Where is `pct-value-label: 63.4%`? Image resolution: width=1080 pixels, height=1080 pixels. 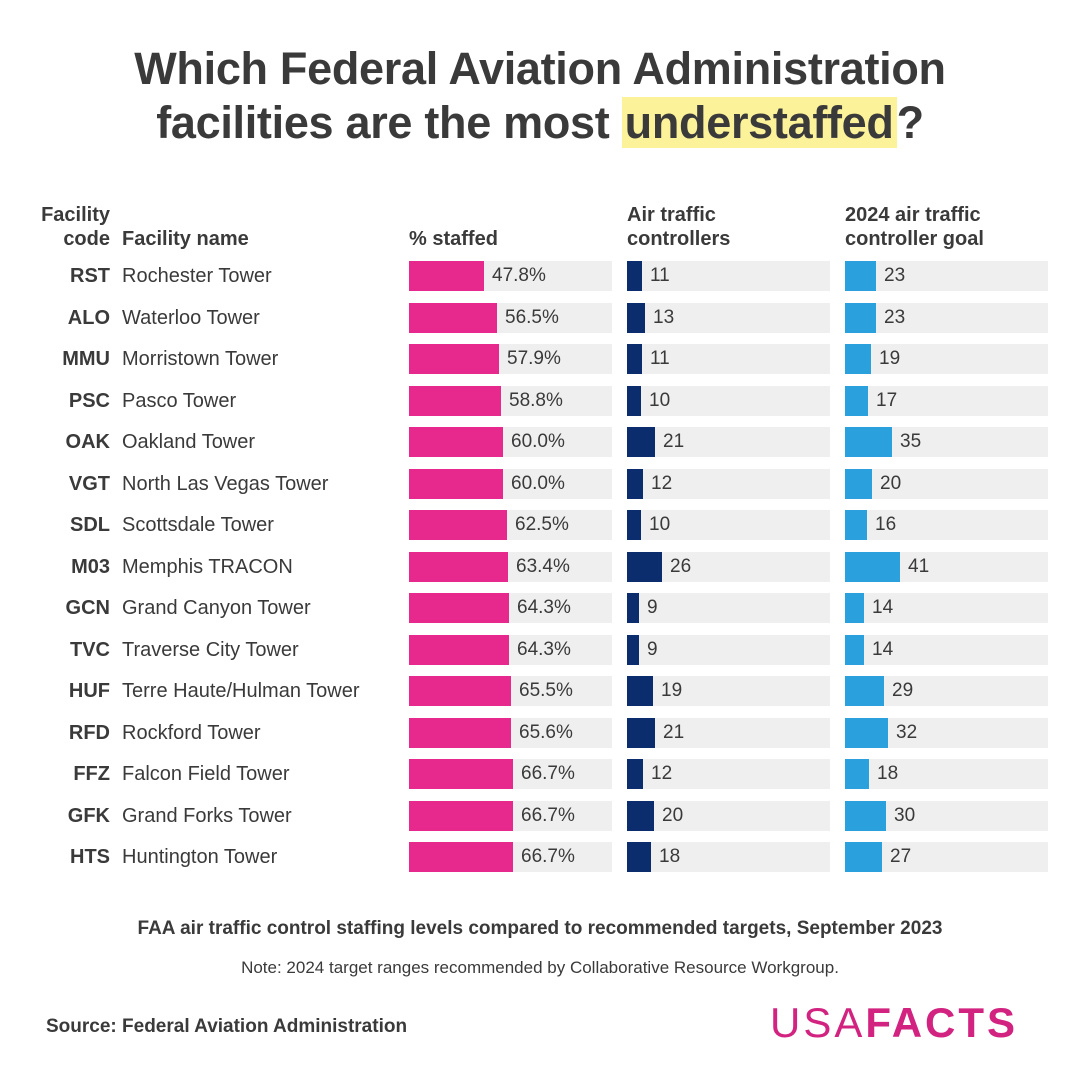 pct-value-label: 63.4% is located at coordinates (543, 566).